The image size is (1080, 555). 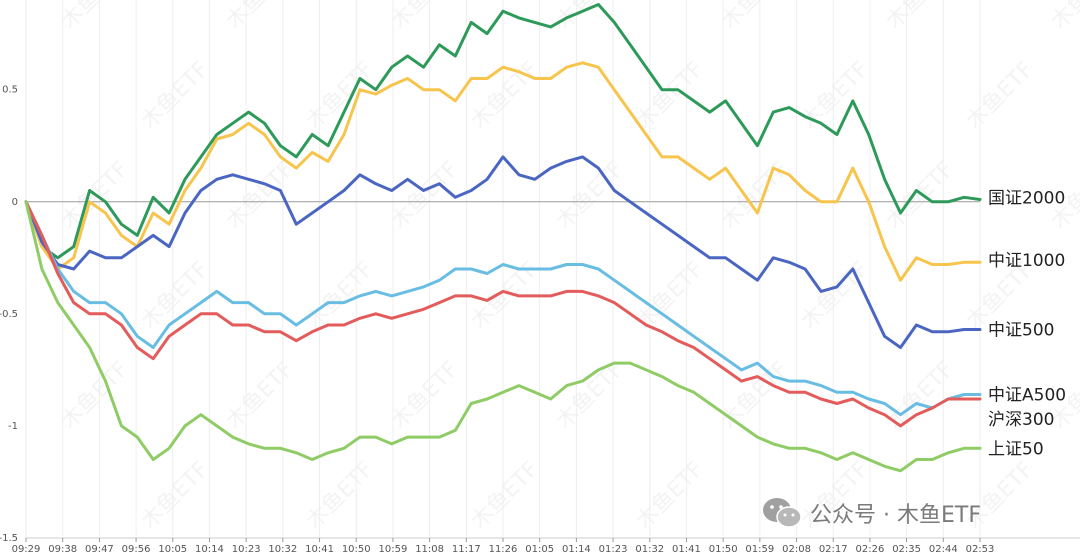 What do you see at coordinates (1016, 449) in the screenshot?
I see `series-label: 上证50` at bounding box center [1016, 449].